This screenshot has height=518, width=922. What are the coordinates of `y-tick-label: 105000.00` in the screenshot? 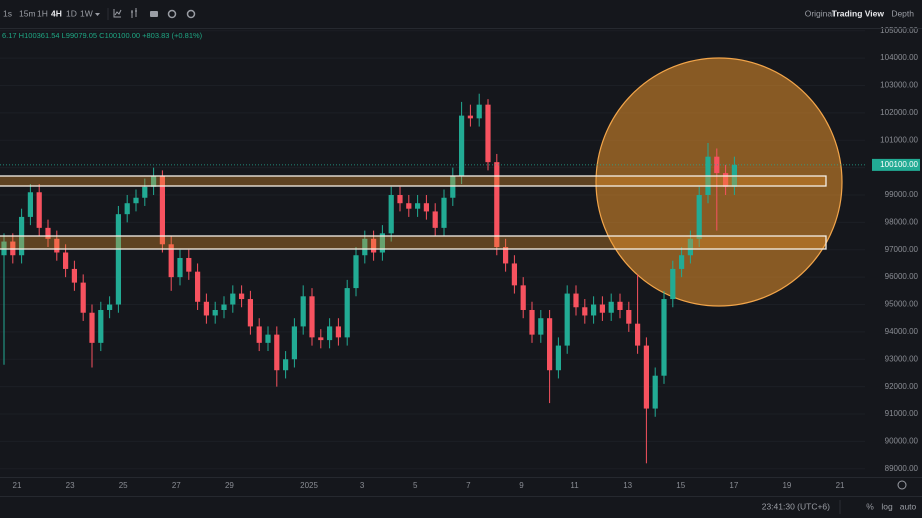 It's located at (899, 30).